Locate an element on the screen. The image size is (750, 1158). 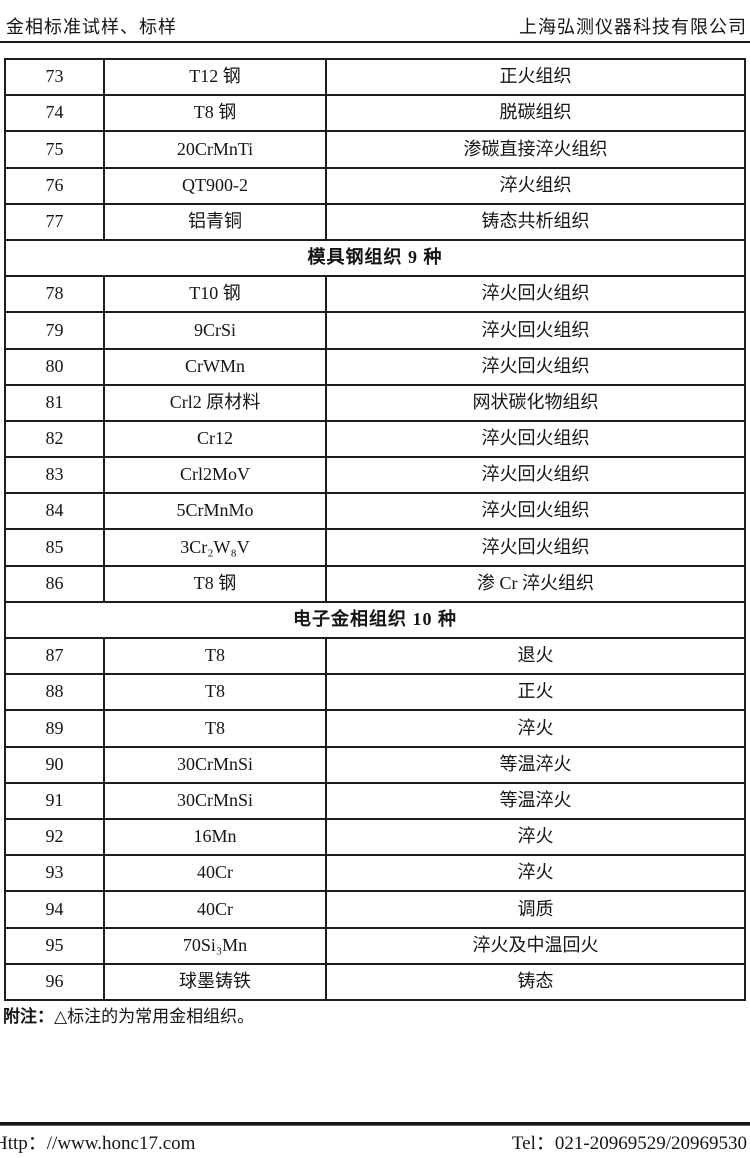
table-row: 83 Crl2MoV 淬火回火组织 is located at coordinates (375, 475).